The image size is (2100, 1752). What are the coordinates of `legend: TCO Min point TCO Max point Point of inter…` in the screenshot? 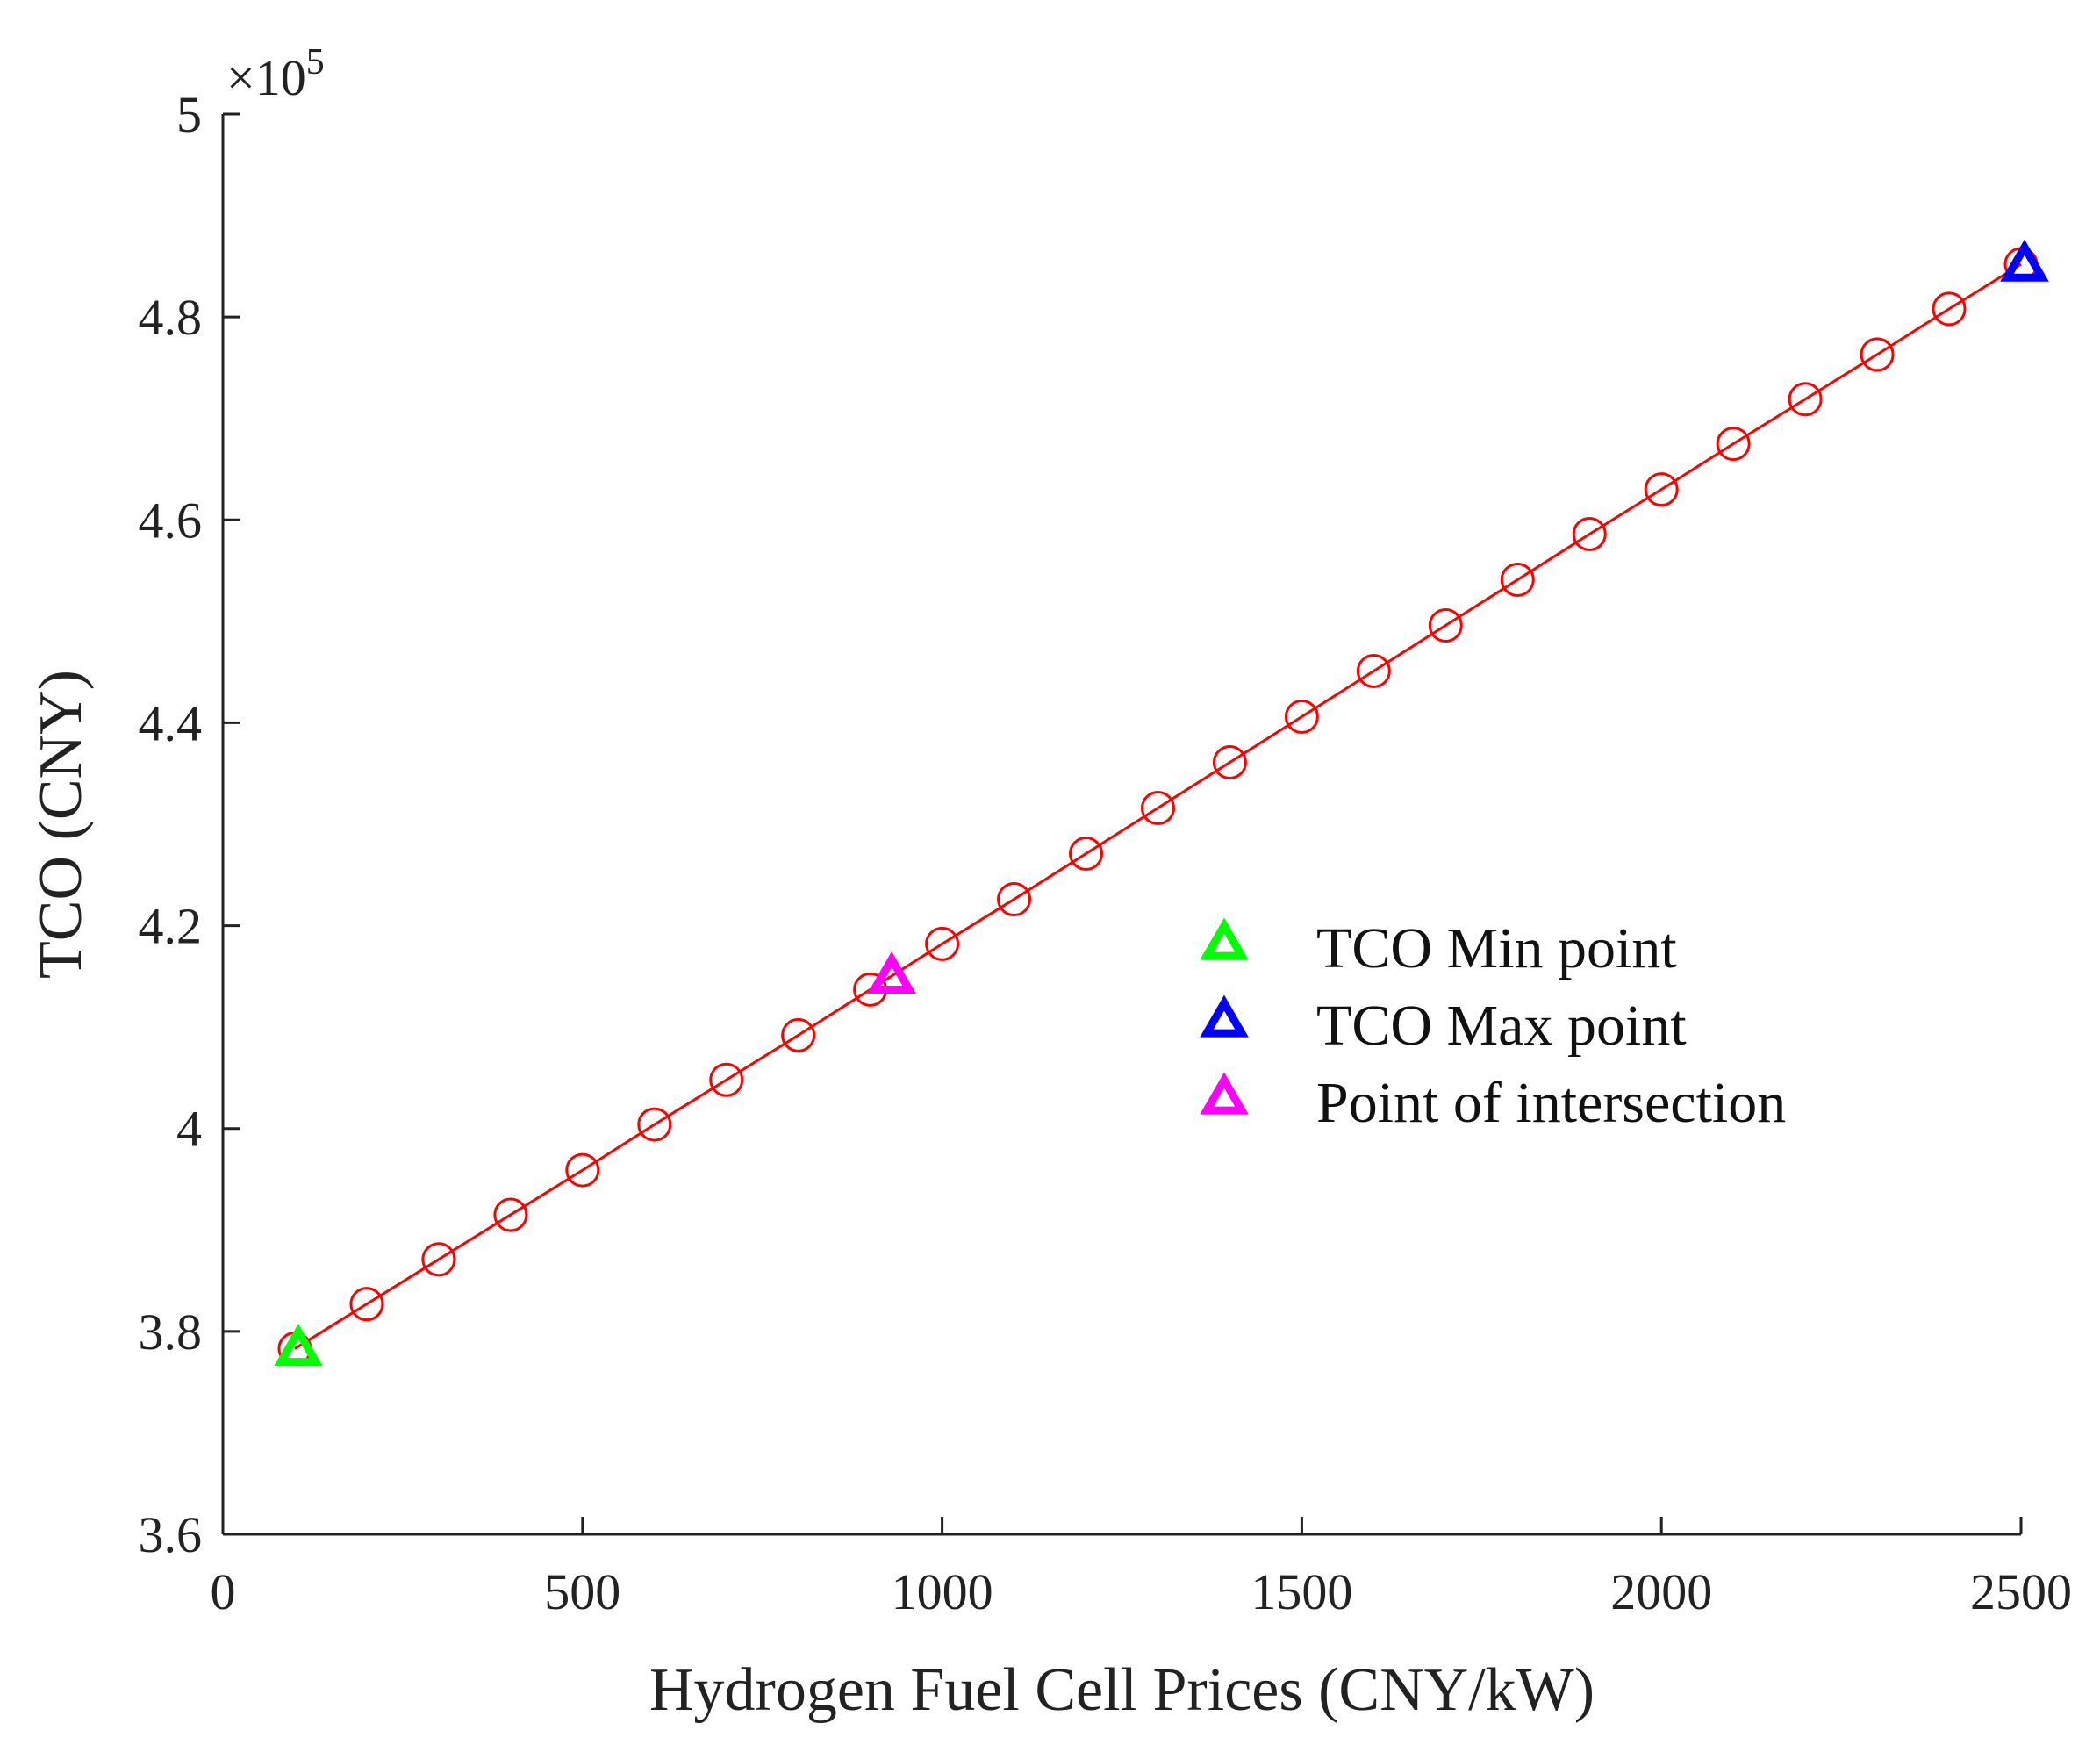 It's located at (1493, 1025).